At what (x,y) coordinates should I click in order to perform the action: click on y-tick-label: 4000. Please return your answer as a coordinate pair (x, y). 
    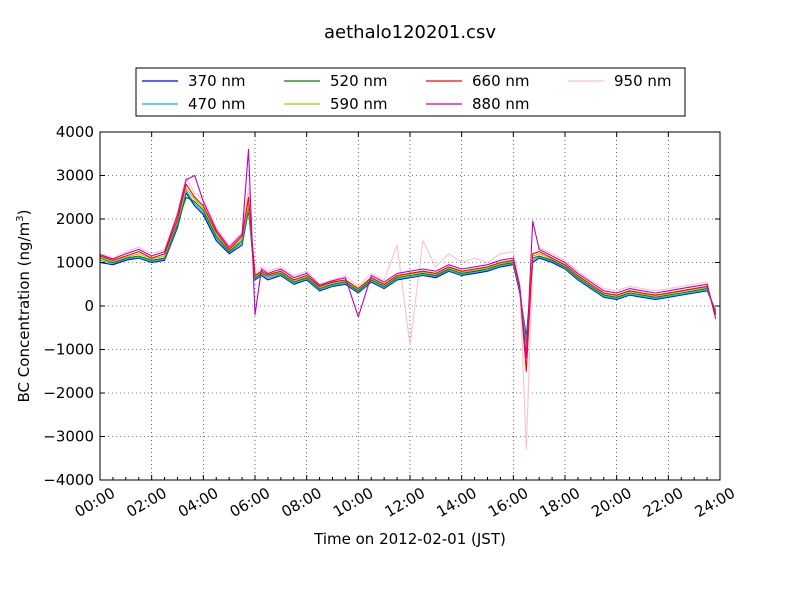
    Looking at the image, I should click on (75, 132).